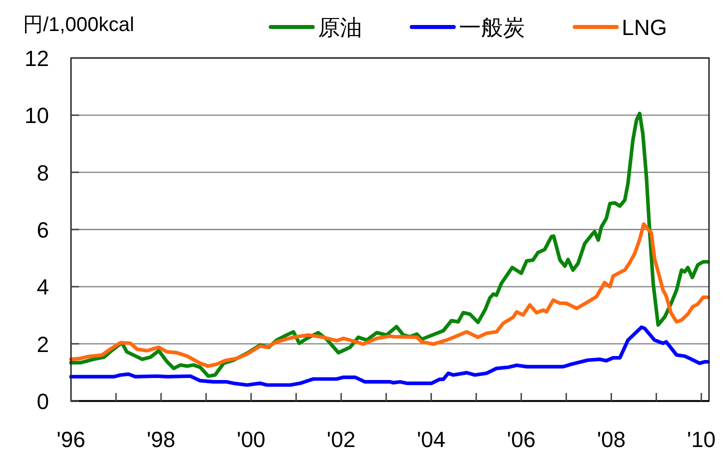  I want to click on x-tick-label: '10, so click(701, 439).